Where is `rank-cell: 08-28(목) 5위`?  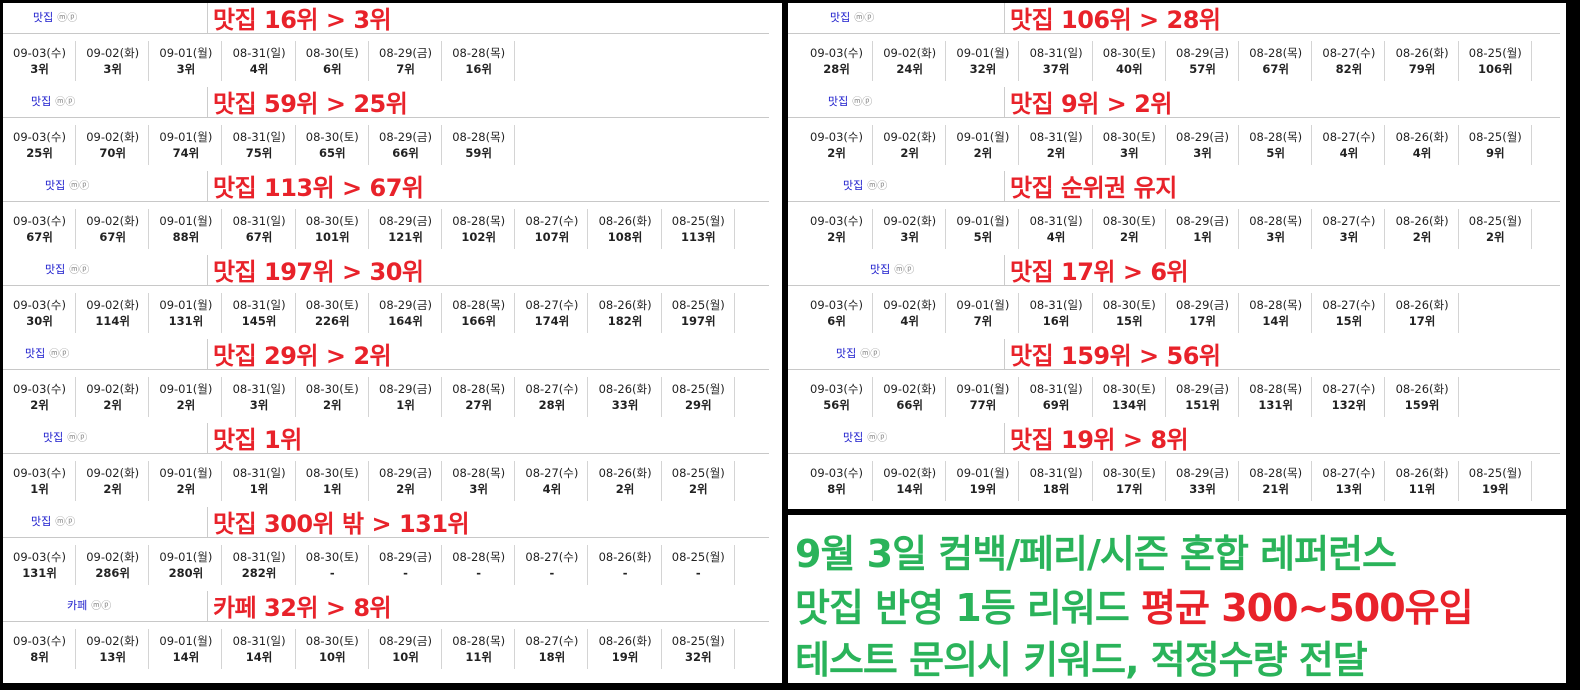
rank-cell: 08-28(목) 5위 is located at coordinates (1276, 145).